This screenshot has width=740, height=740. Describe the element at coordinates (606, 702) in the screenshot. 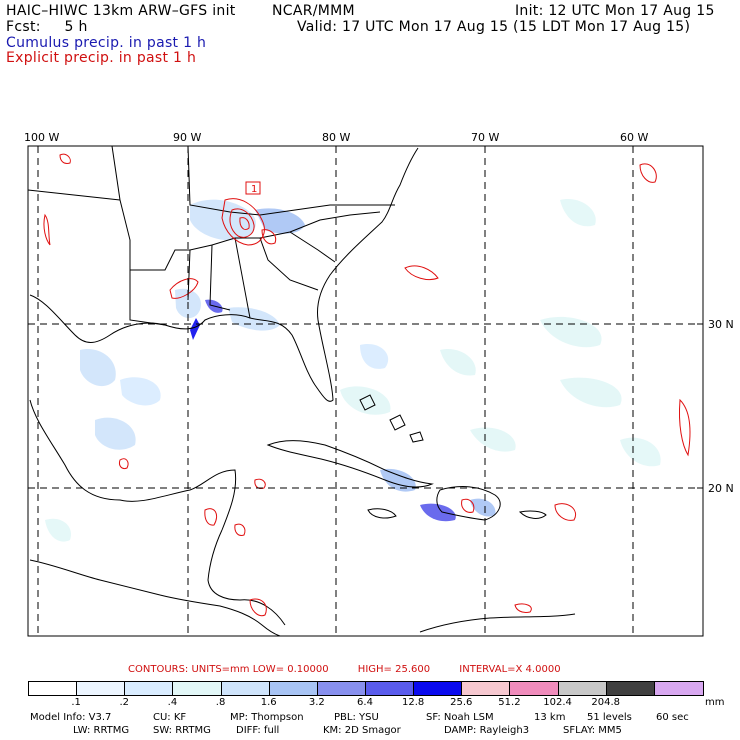

I see `colorbar-tick-label: 204.8` at that location.